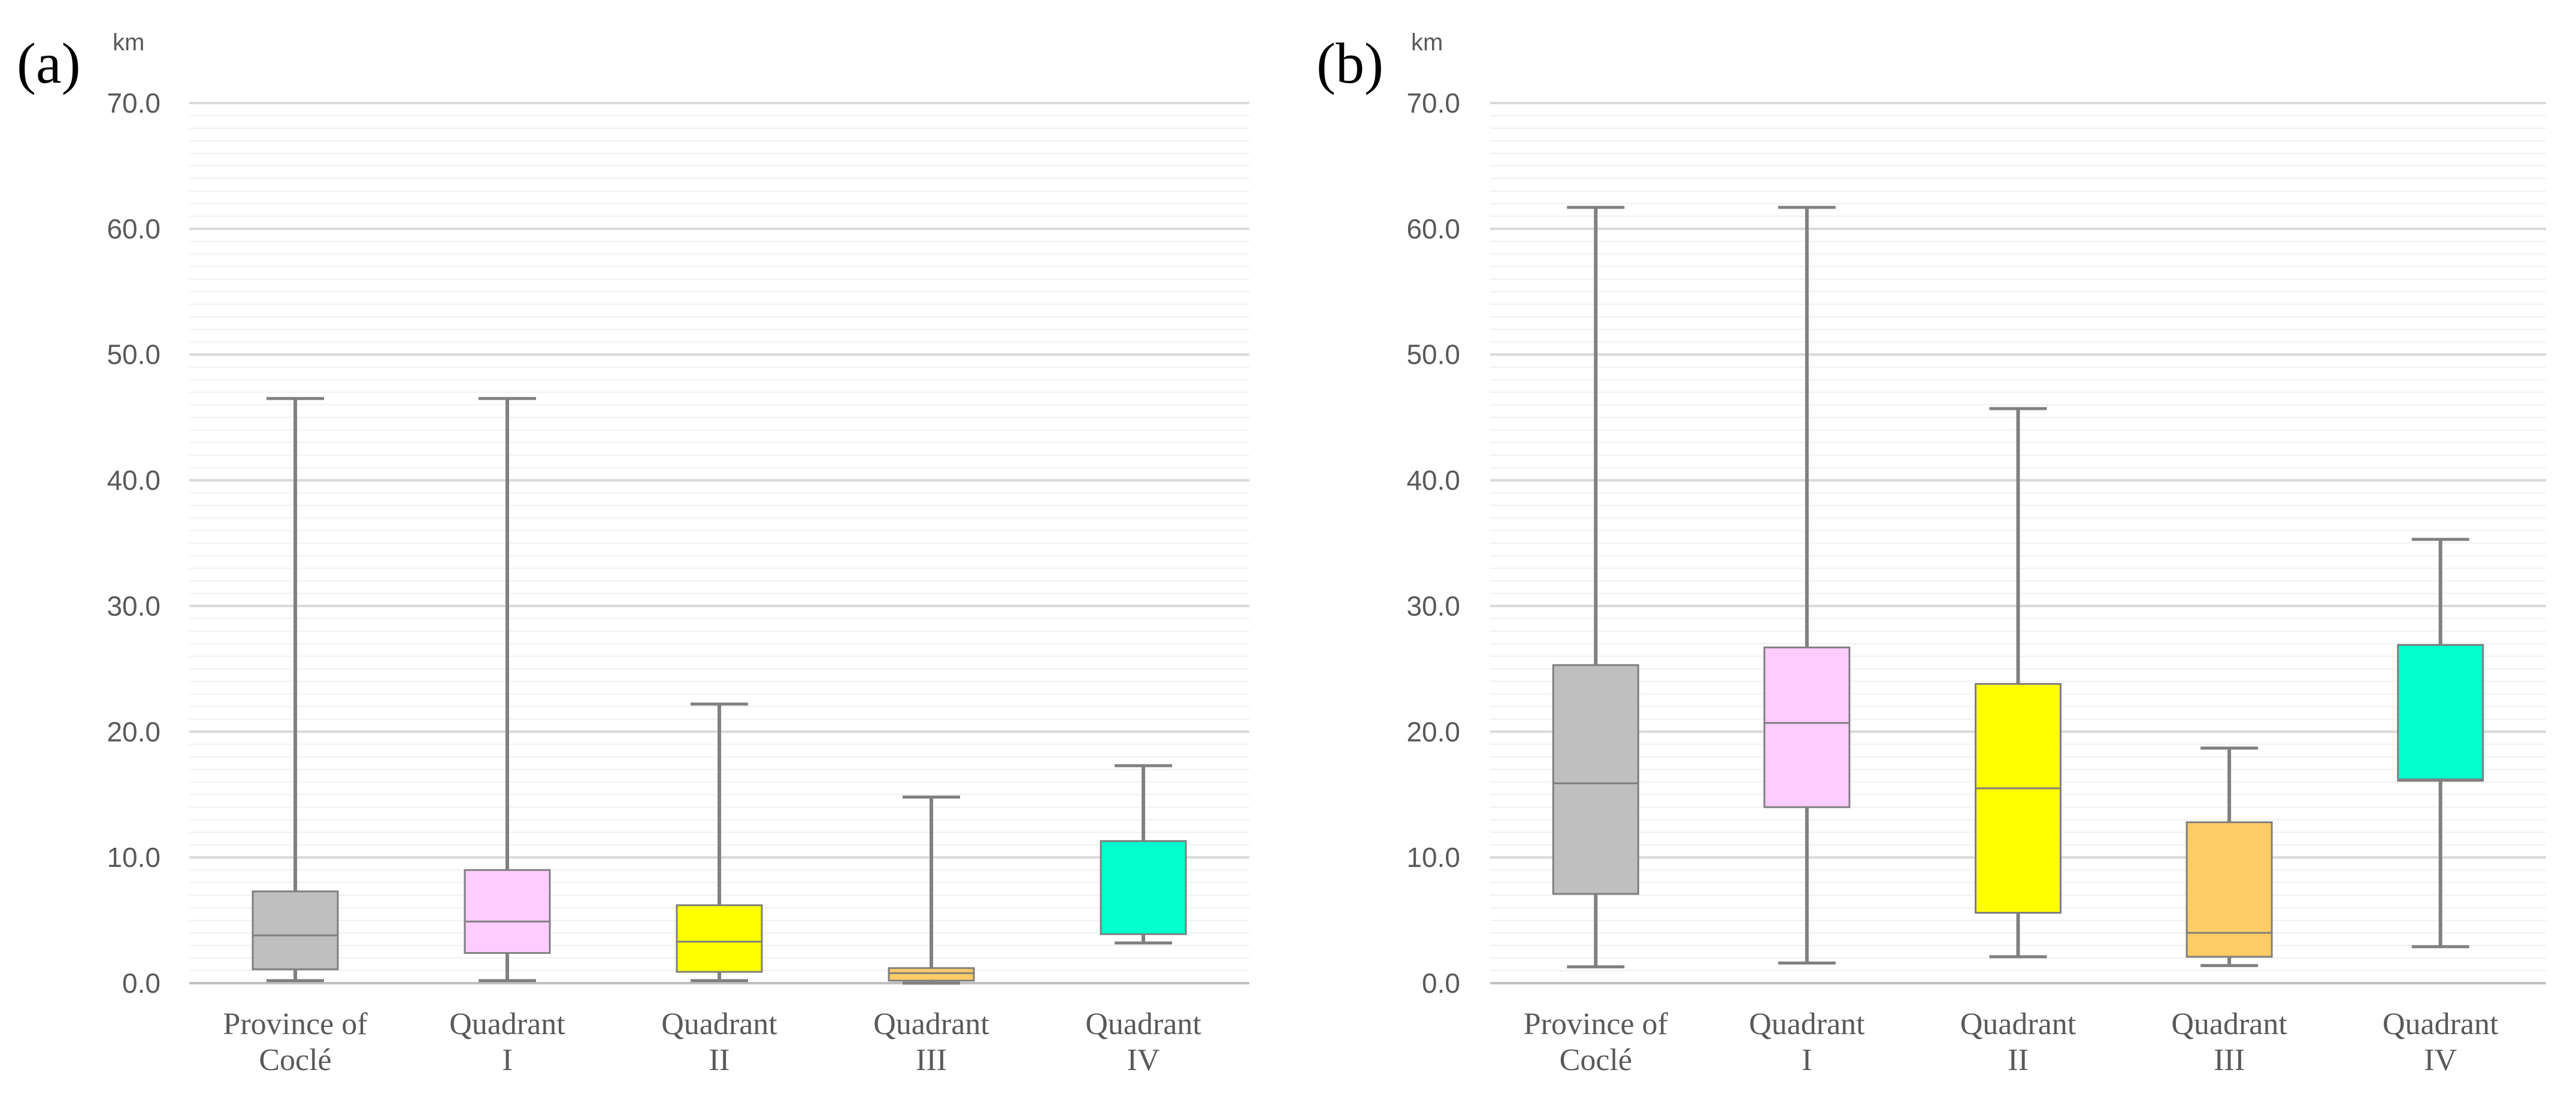  What do you see at coordinates (1350, 63) in the screenshot?
I see `panel-label: (b)` at bounding box center [1350, 63].